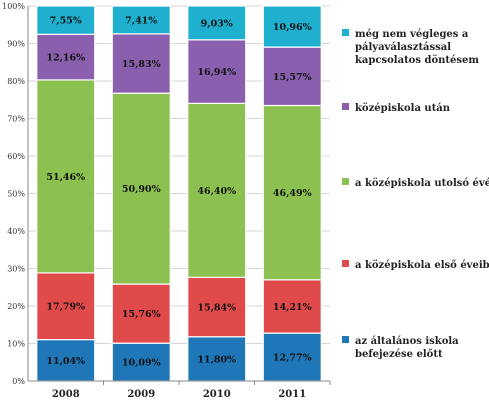  I want to click on legend-label: középiskola után, so click(403, 108).